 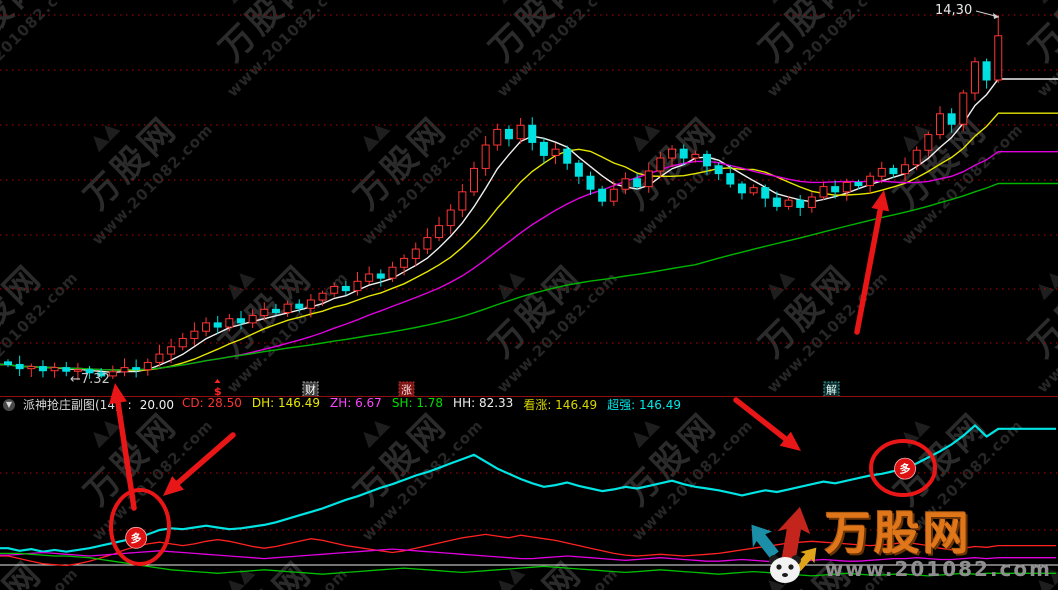 I want to click on dollar-marker-arrow-icon, so click(x=217, y=381).